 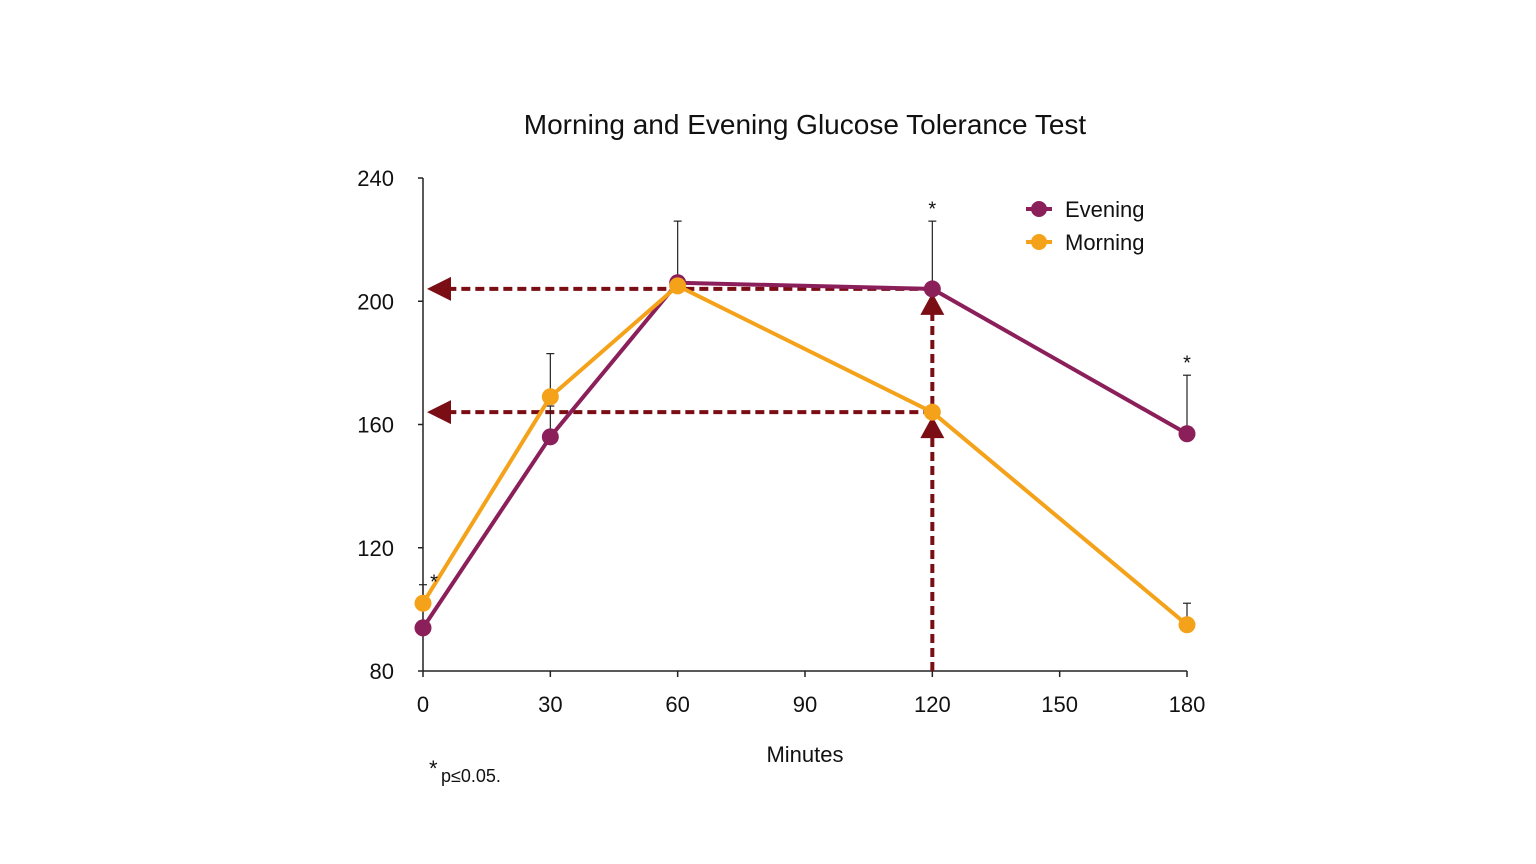 I want to click on x-tick-label: 90, so click(x=805, y=704).